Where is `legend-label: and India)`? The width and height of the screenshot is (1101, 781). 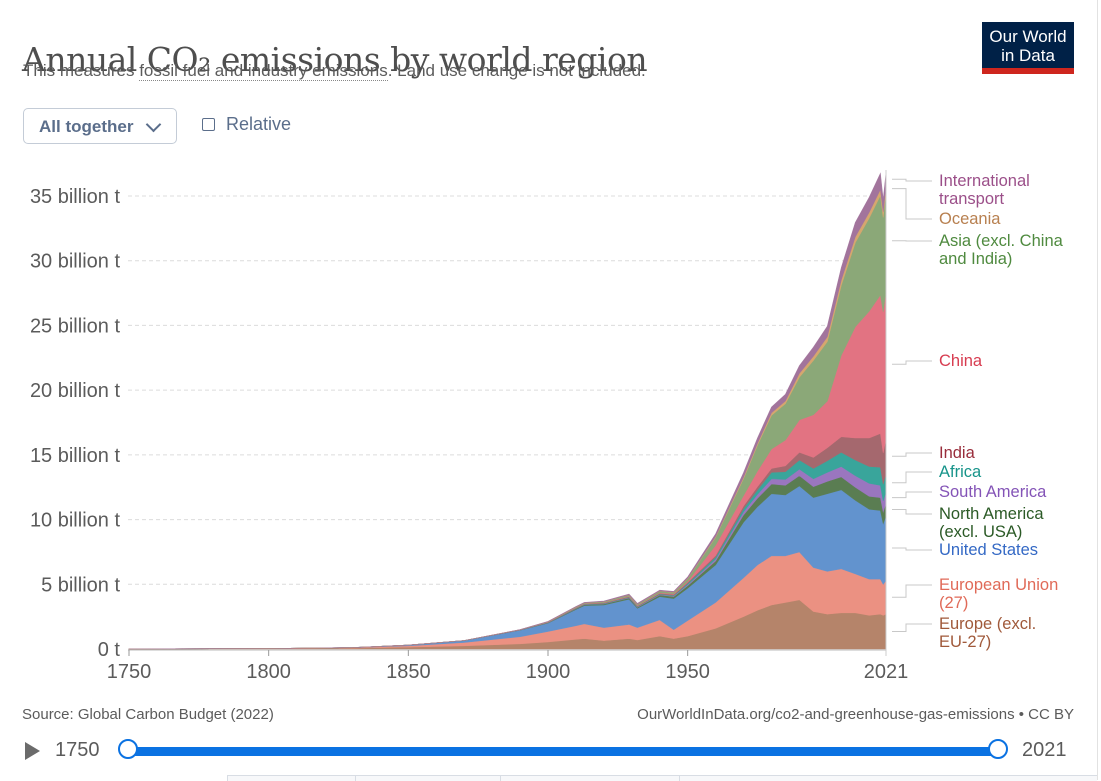
legend-label: and India) is located at coordinates (975, 259).